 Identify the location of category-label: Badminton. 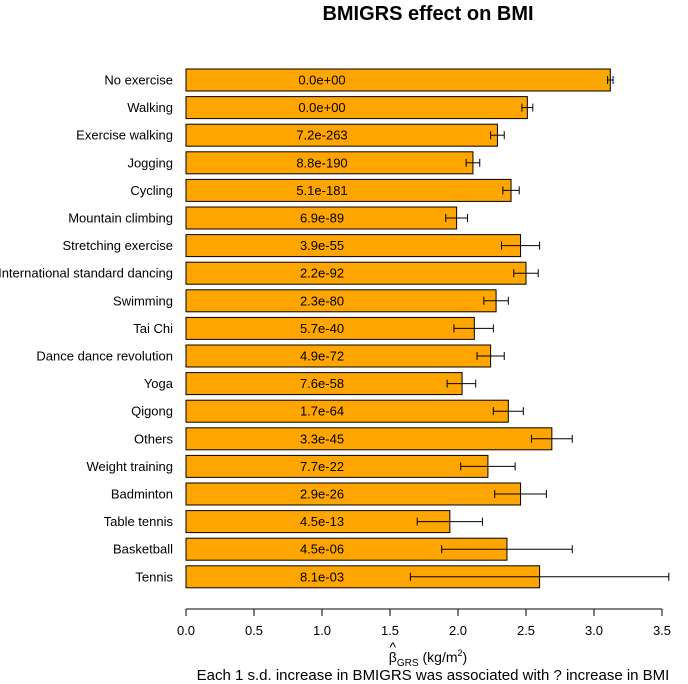
(142, 494).